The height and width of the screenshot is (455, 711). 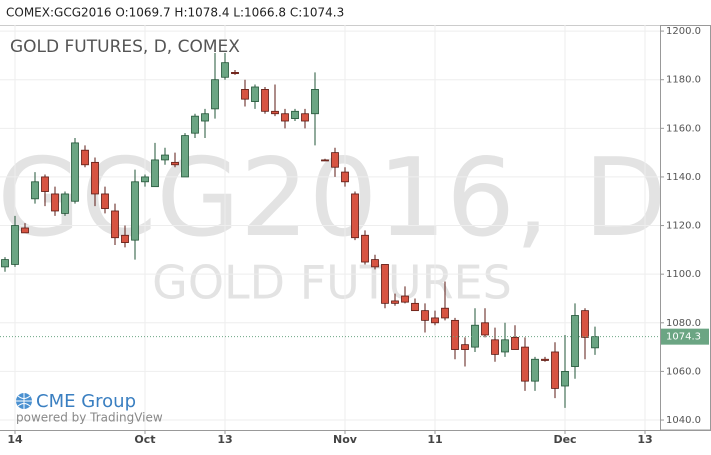 I want to click on y-tick-label: 1100.0, so click(x=683, y=274).